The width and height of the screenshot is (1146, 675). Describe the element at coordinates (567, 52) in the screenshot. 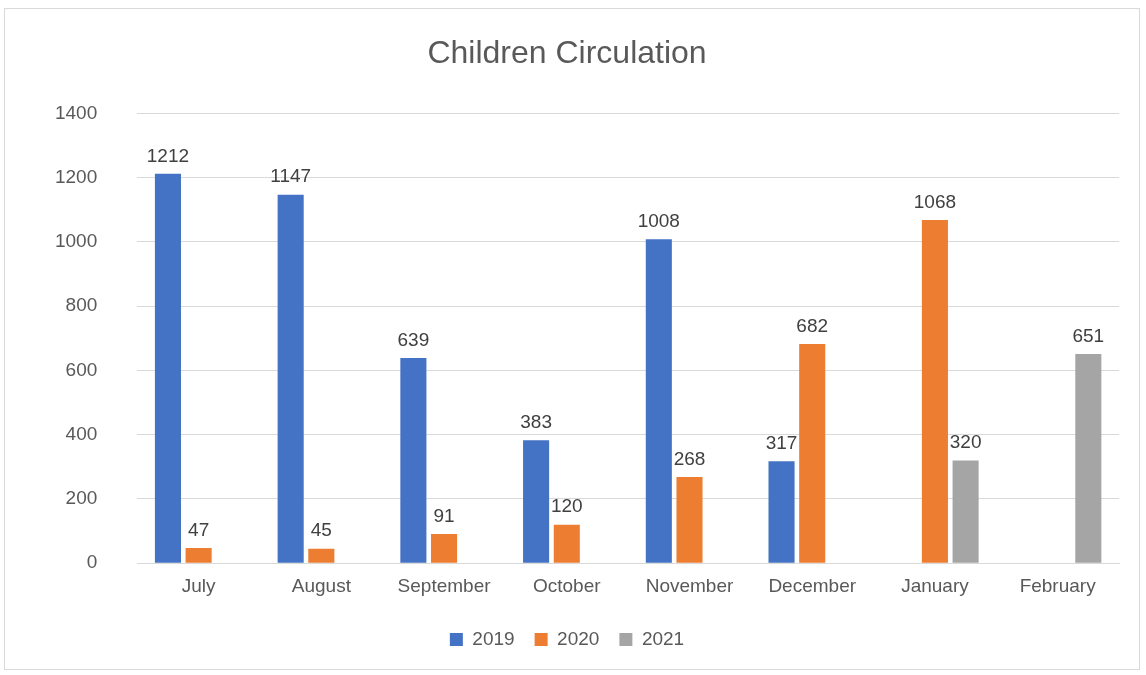

I see `chart-title: Children Circulation` at that location.